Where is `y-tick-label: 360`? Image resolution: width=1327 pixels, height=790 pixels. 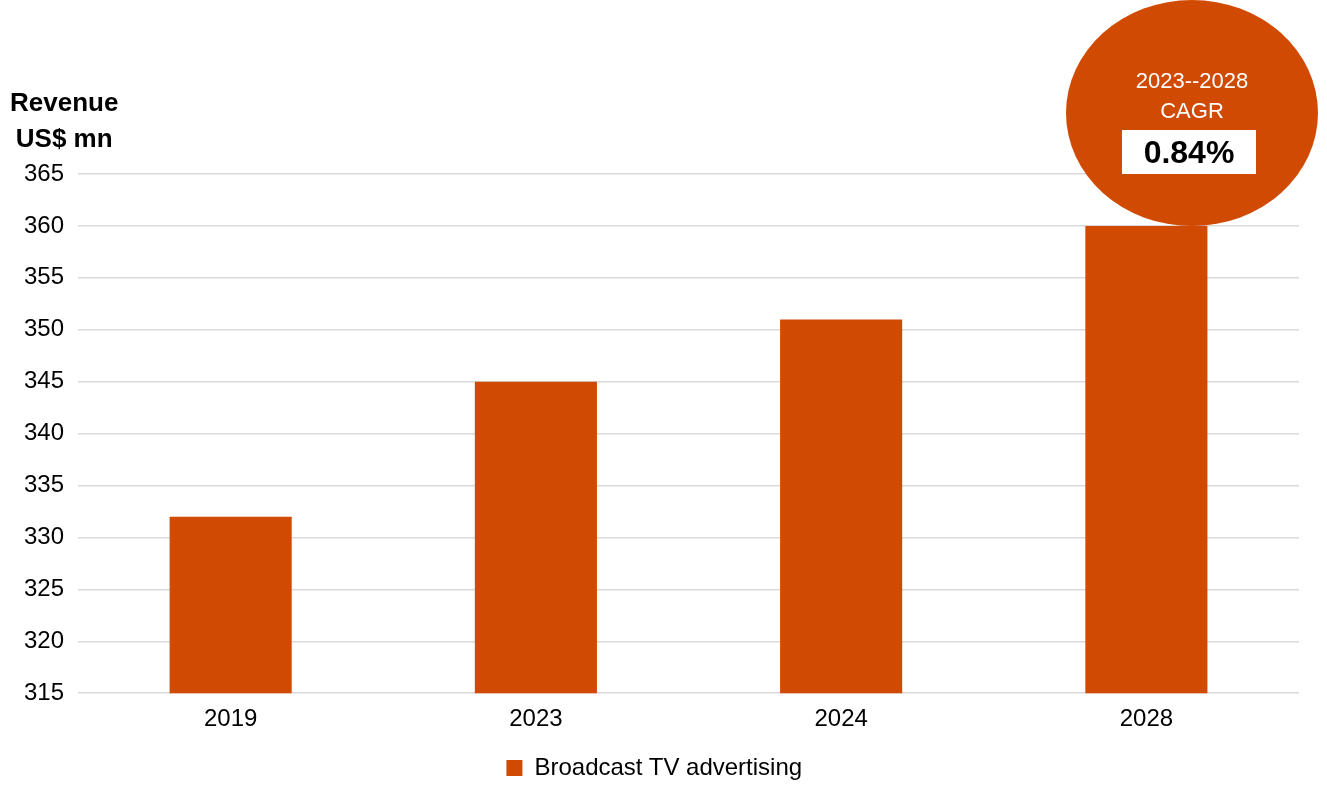 y-tick-label: 360 is located at coordinates (44, 224).